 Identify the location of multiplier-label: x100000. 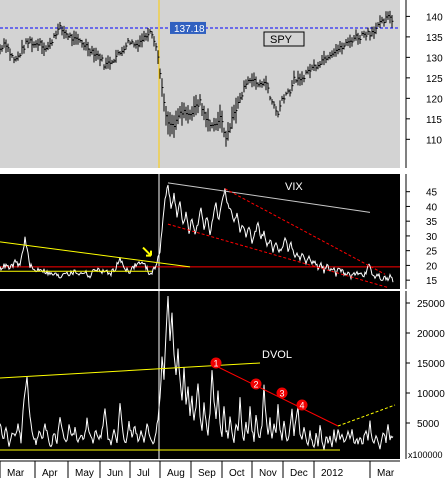
(425, 455).